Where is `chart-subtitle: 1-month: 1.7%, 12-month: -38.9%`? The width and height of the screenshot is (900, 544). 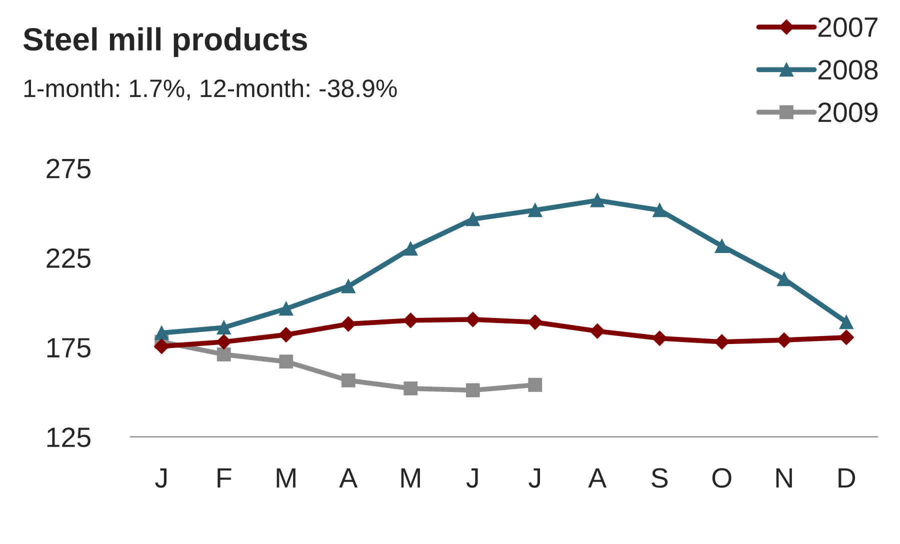 chart-subtitle: 1-month: 1.7%, 12-month: -38.9% is located at coordinates (210, 89).